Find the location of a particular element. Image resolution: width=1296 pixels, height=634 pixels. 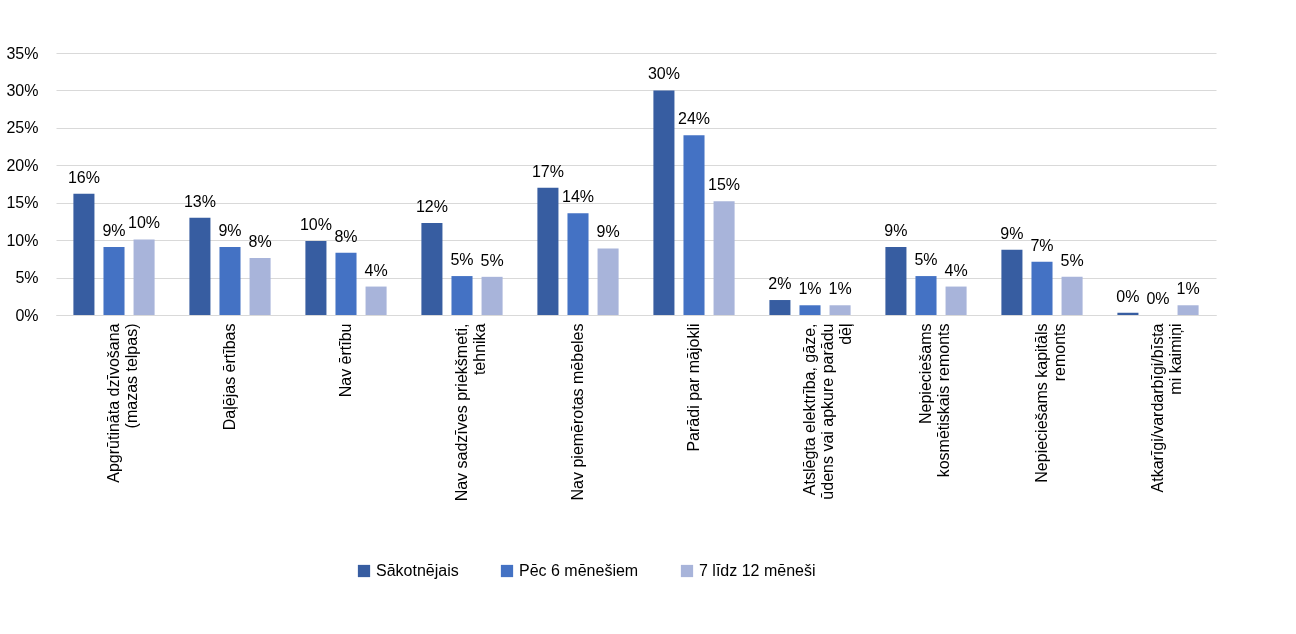

data-label: 13% is located at coordinates (199, 201).